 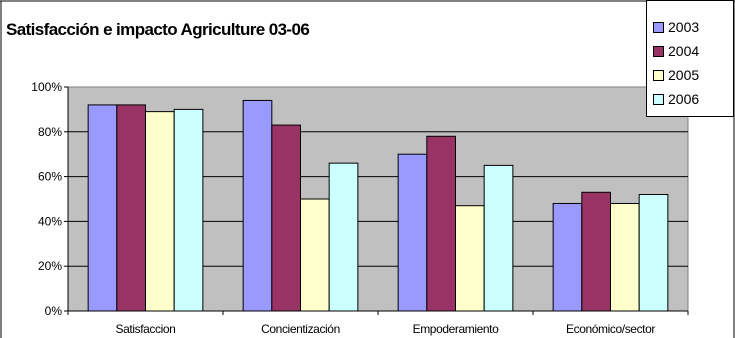 What do you see at coordinates (684, 99) in the screenshot?
I see `legend-label: 2006` at bounding box center [684, 99].